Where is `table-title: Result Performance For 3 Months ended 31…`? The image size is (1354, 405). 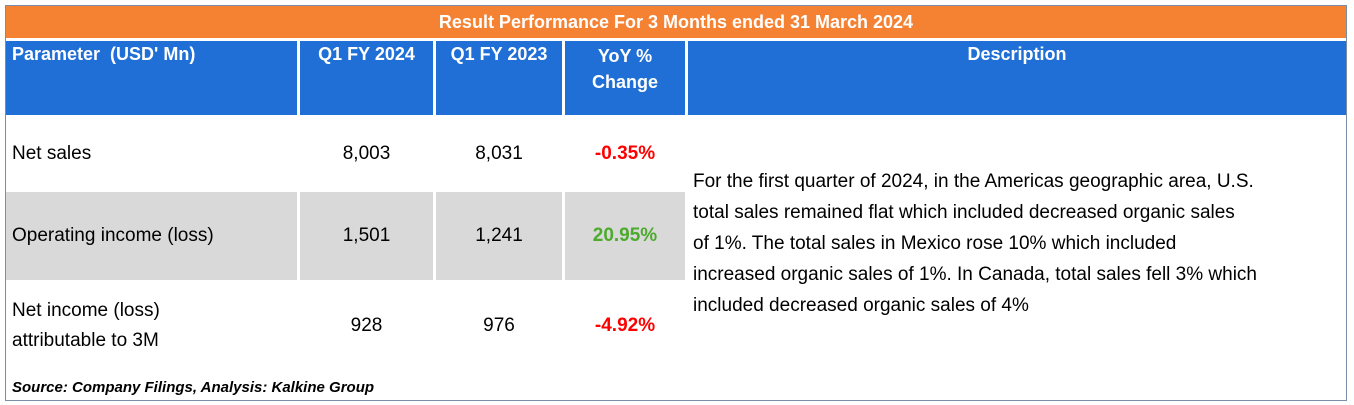 table-title: Result Performance For 3 Months ended 31… is located at coordinates (676, 22).